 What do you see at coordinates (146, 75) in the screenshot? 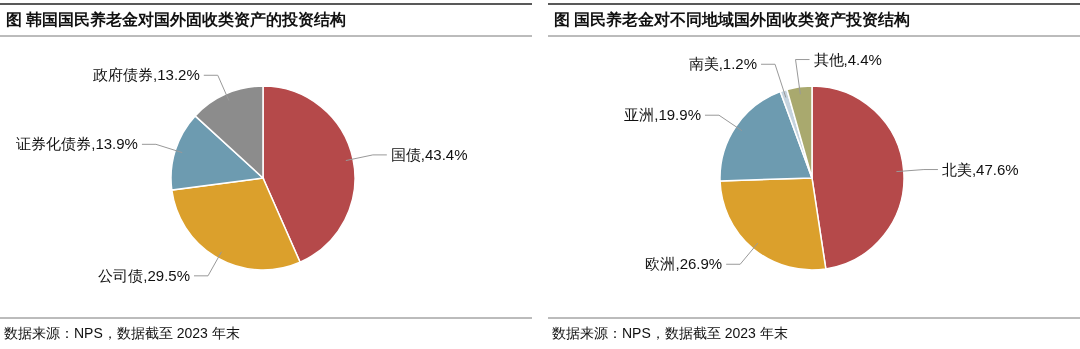
I see `slice-label: 政府债券,13.2%` at bounding box center [146, 75].